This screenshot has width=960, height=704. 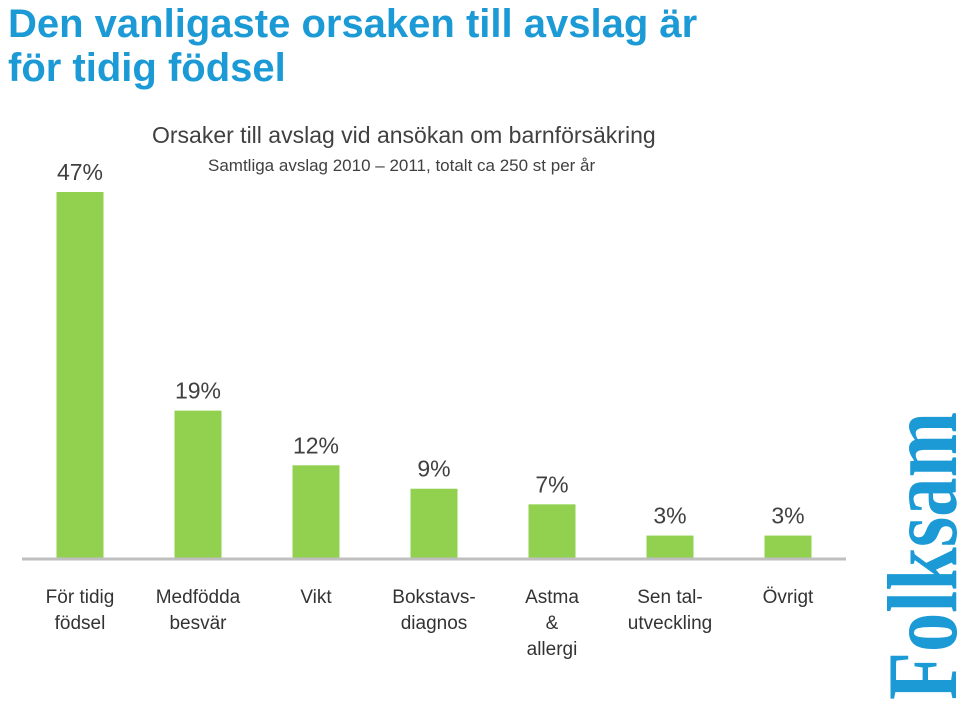 I want to click on data-label: 7%, so click(x=551, y=484).